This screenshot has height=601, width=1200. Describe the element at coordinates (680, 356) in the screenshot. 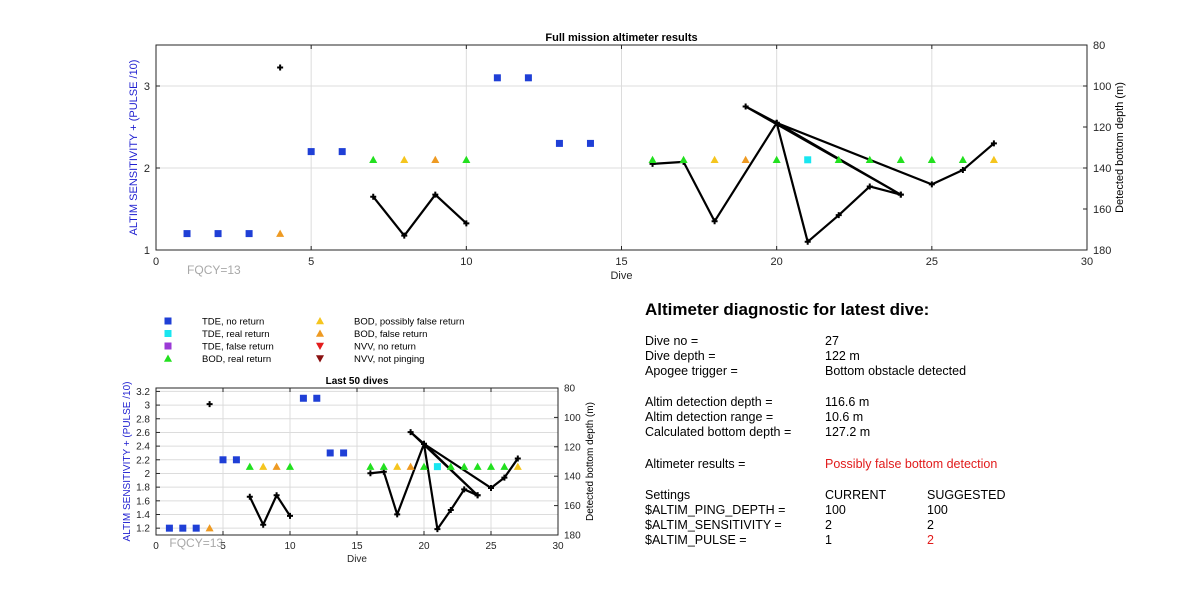

I see `diag-label: Dive depth =` at that location.